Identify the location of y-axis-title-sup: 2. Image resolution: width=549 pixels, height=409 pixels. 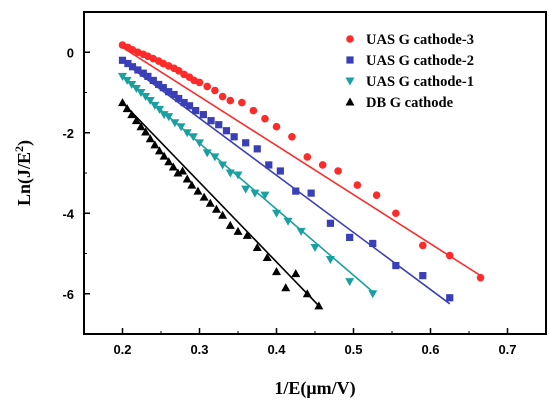
(19, 149).